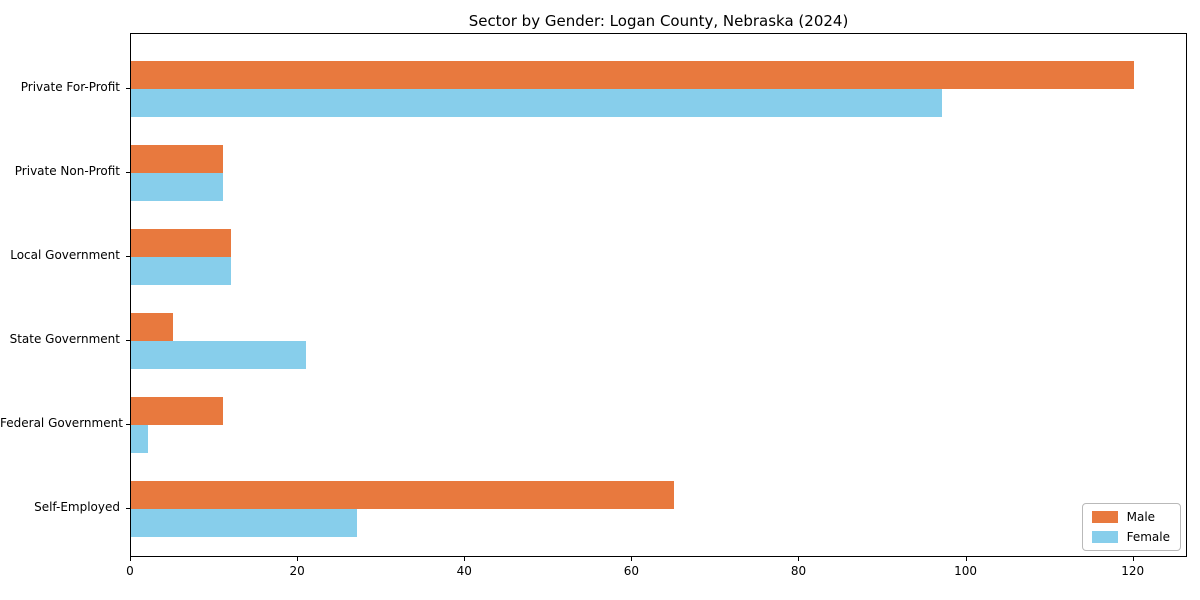  Describe the element at coordinates (297, 571) in the screenshot. I see `x-tick-label: 20` at that location.